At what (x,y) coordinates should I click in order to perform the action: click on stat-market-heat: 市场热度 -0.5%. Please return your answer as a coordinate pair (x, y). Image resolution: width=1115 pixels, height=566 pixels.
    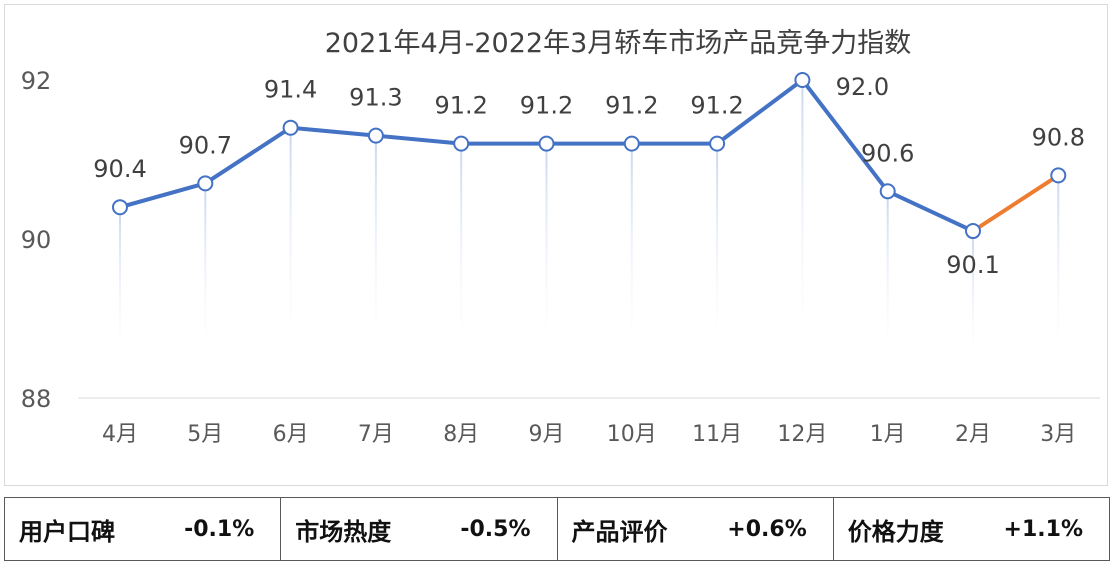
    Looking at the image, I should click on (419, 529).